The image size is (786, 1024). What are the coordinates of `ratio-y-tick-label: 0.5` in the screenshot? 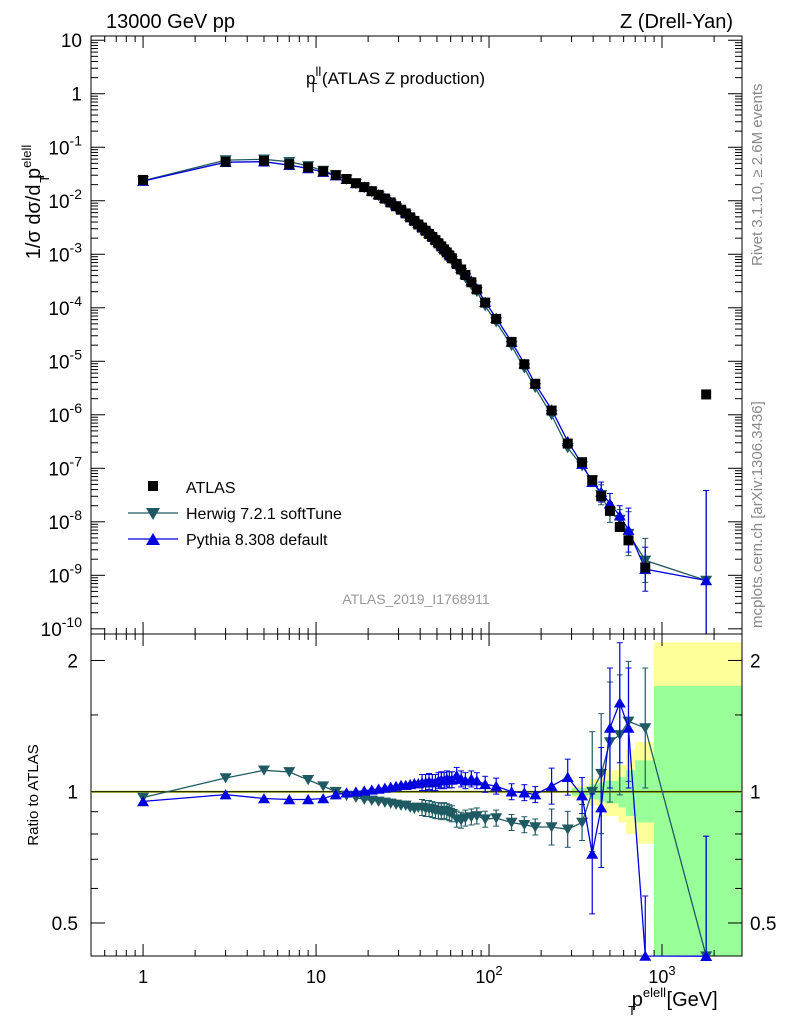 It's located at (65, 924).